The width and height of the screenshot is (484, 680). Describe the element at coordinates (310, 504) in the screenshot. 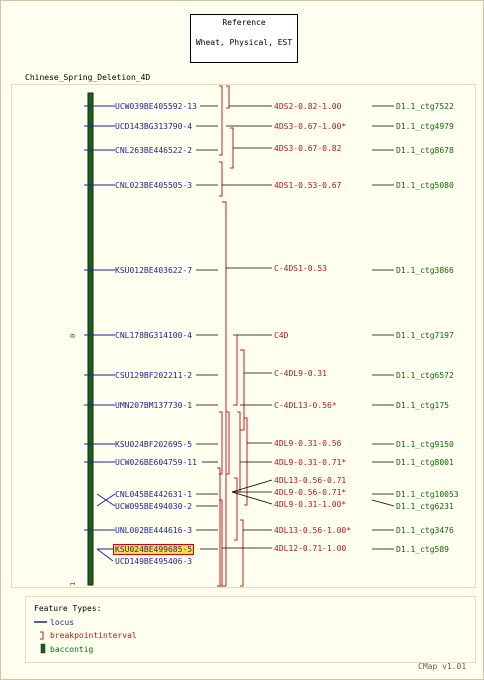

I see `breakpoint-label: 4DL9-0.31-1.00*` at that location.